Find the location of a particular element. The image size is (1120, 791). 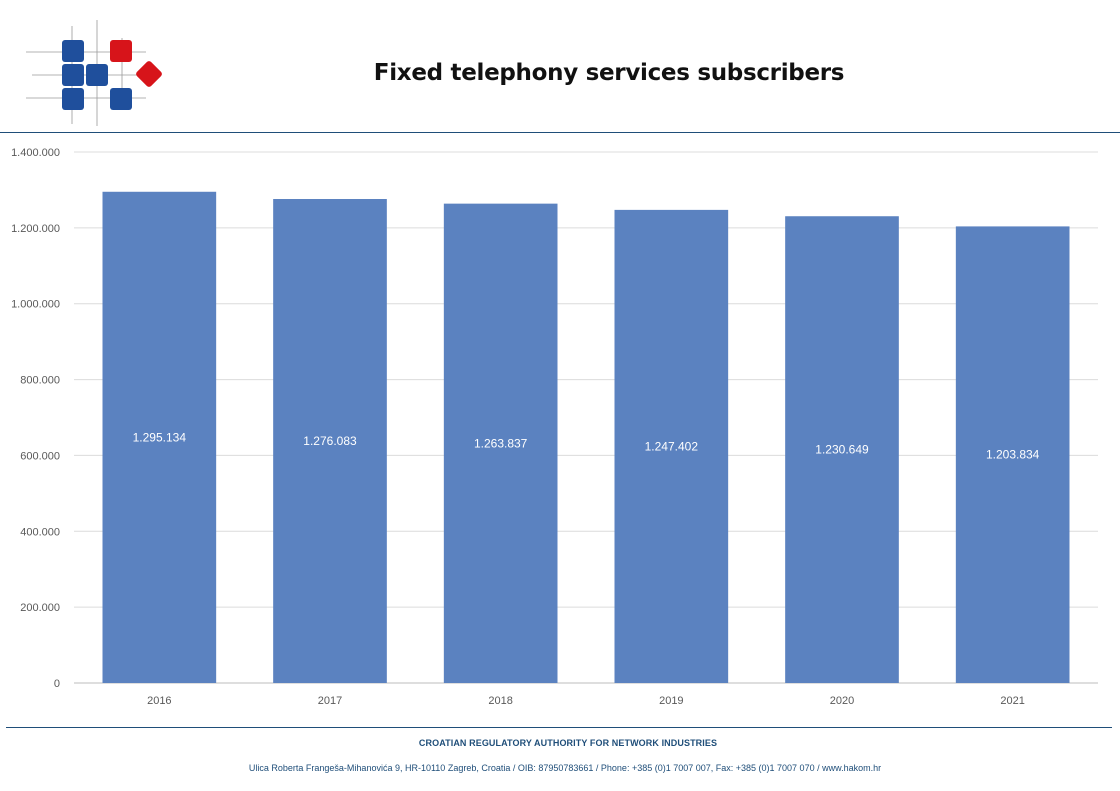

y-tick-label: 400.000 is located at coordinates (40, 532).